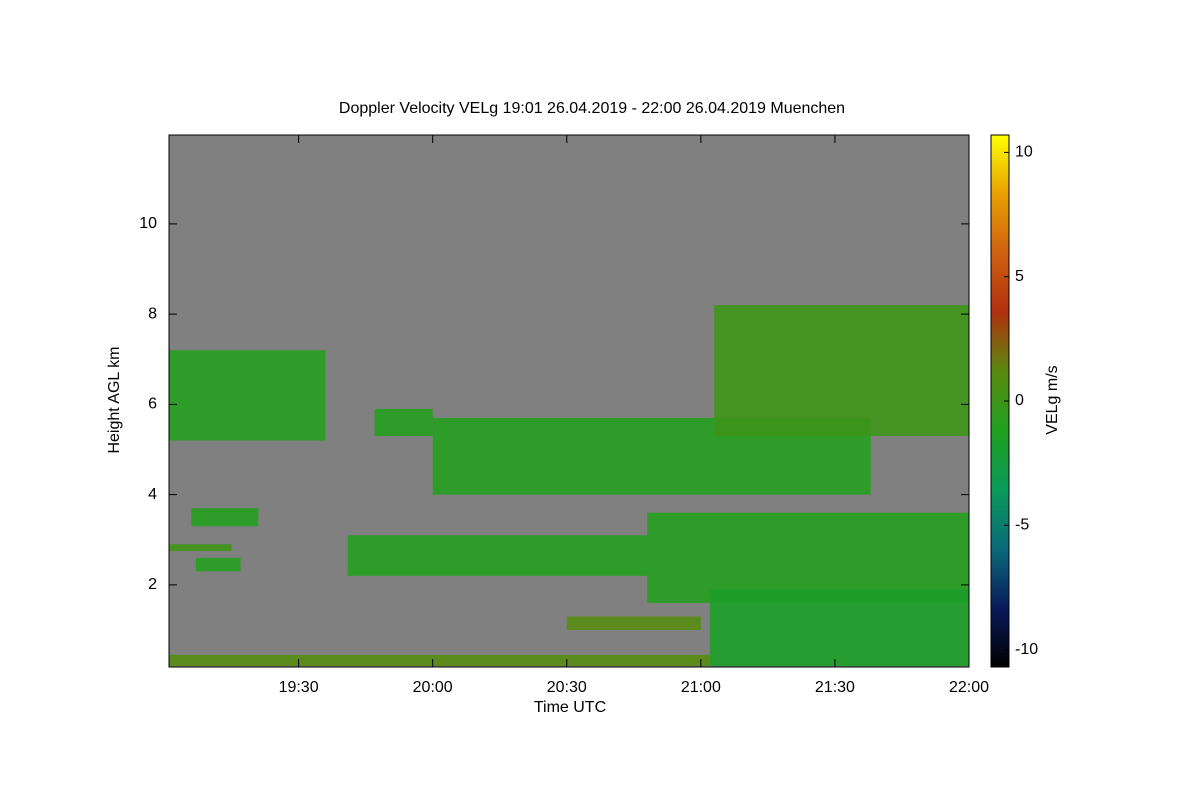 The image size is (1200, 800). What do you see at coordinates (152, 404) in the screenshot?
I see `y-tick-label: 6` at bounding box center [152, 404].